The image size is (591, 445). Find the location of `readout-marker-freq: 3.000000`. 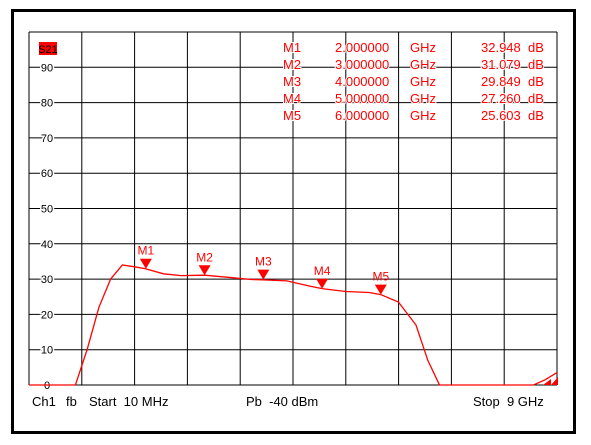

readout-marker-freq: 3.000000 is located at coordinates (362, 64).